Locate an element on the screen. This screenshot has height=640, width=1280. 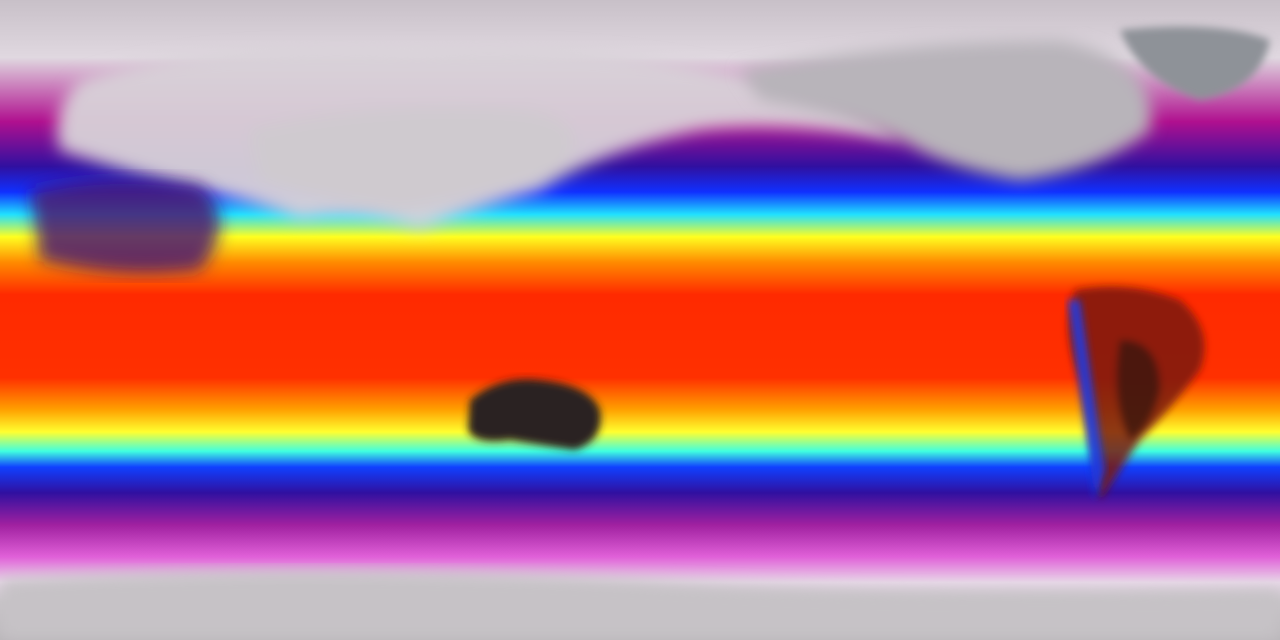
antarctica-landmass is located at coordinates (640, 605).